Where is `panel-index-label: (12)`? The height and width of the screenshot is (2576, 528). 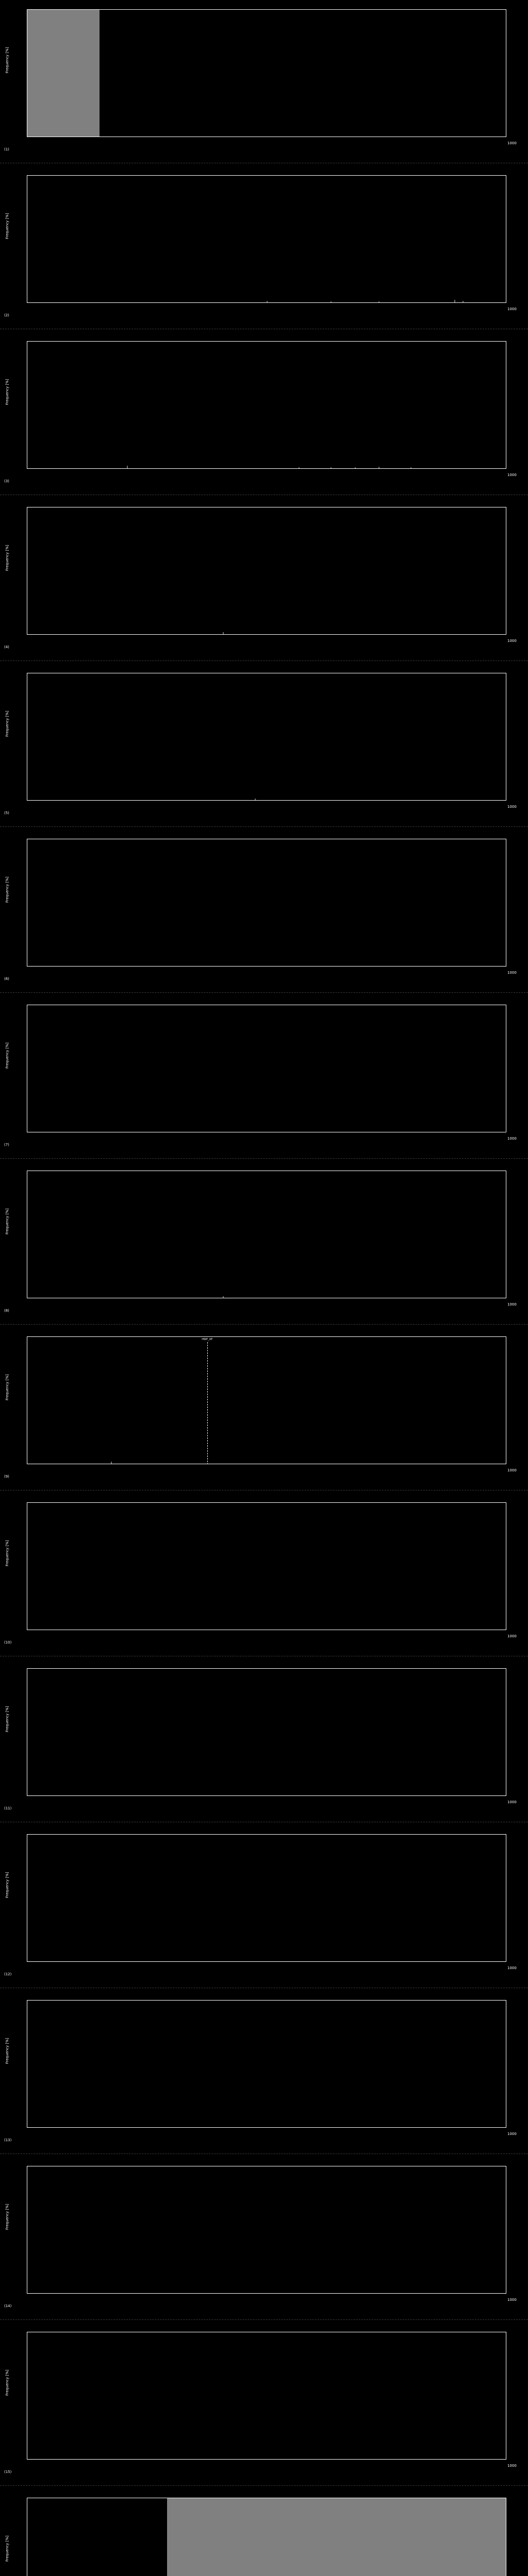
panel-index-label: (12) is located at coordinates (8, 1974).